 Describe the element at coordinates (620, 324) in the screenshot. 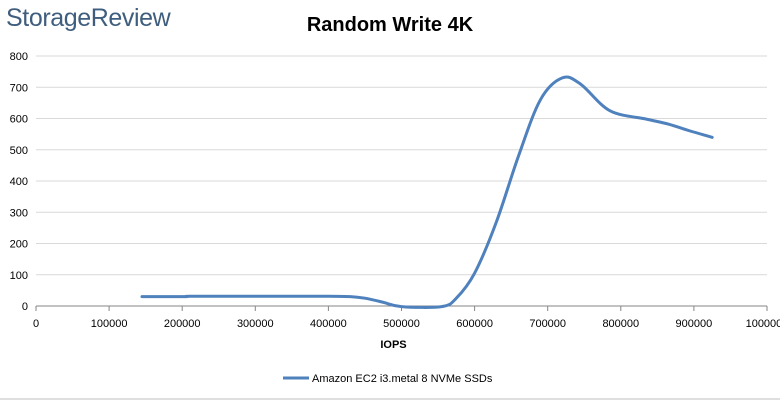

I see `x-tick-label: 800000` at that location.